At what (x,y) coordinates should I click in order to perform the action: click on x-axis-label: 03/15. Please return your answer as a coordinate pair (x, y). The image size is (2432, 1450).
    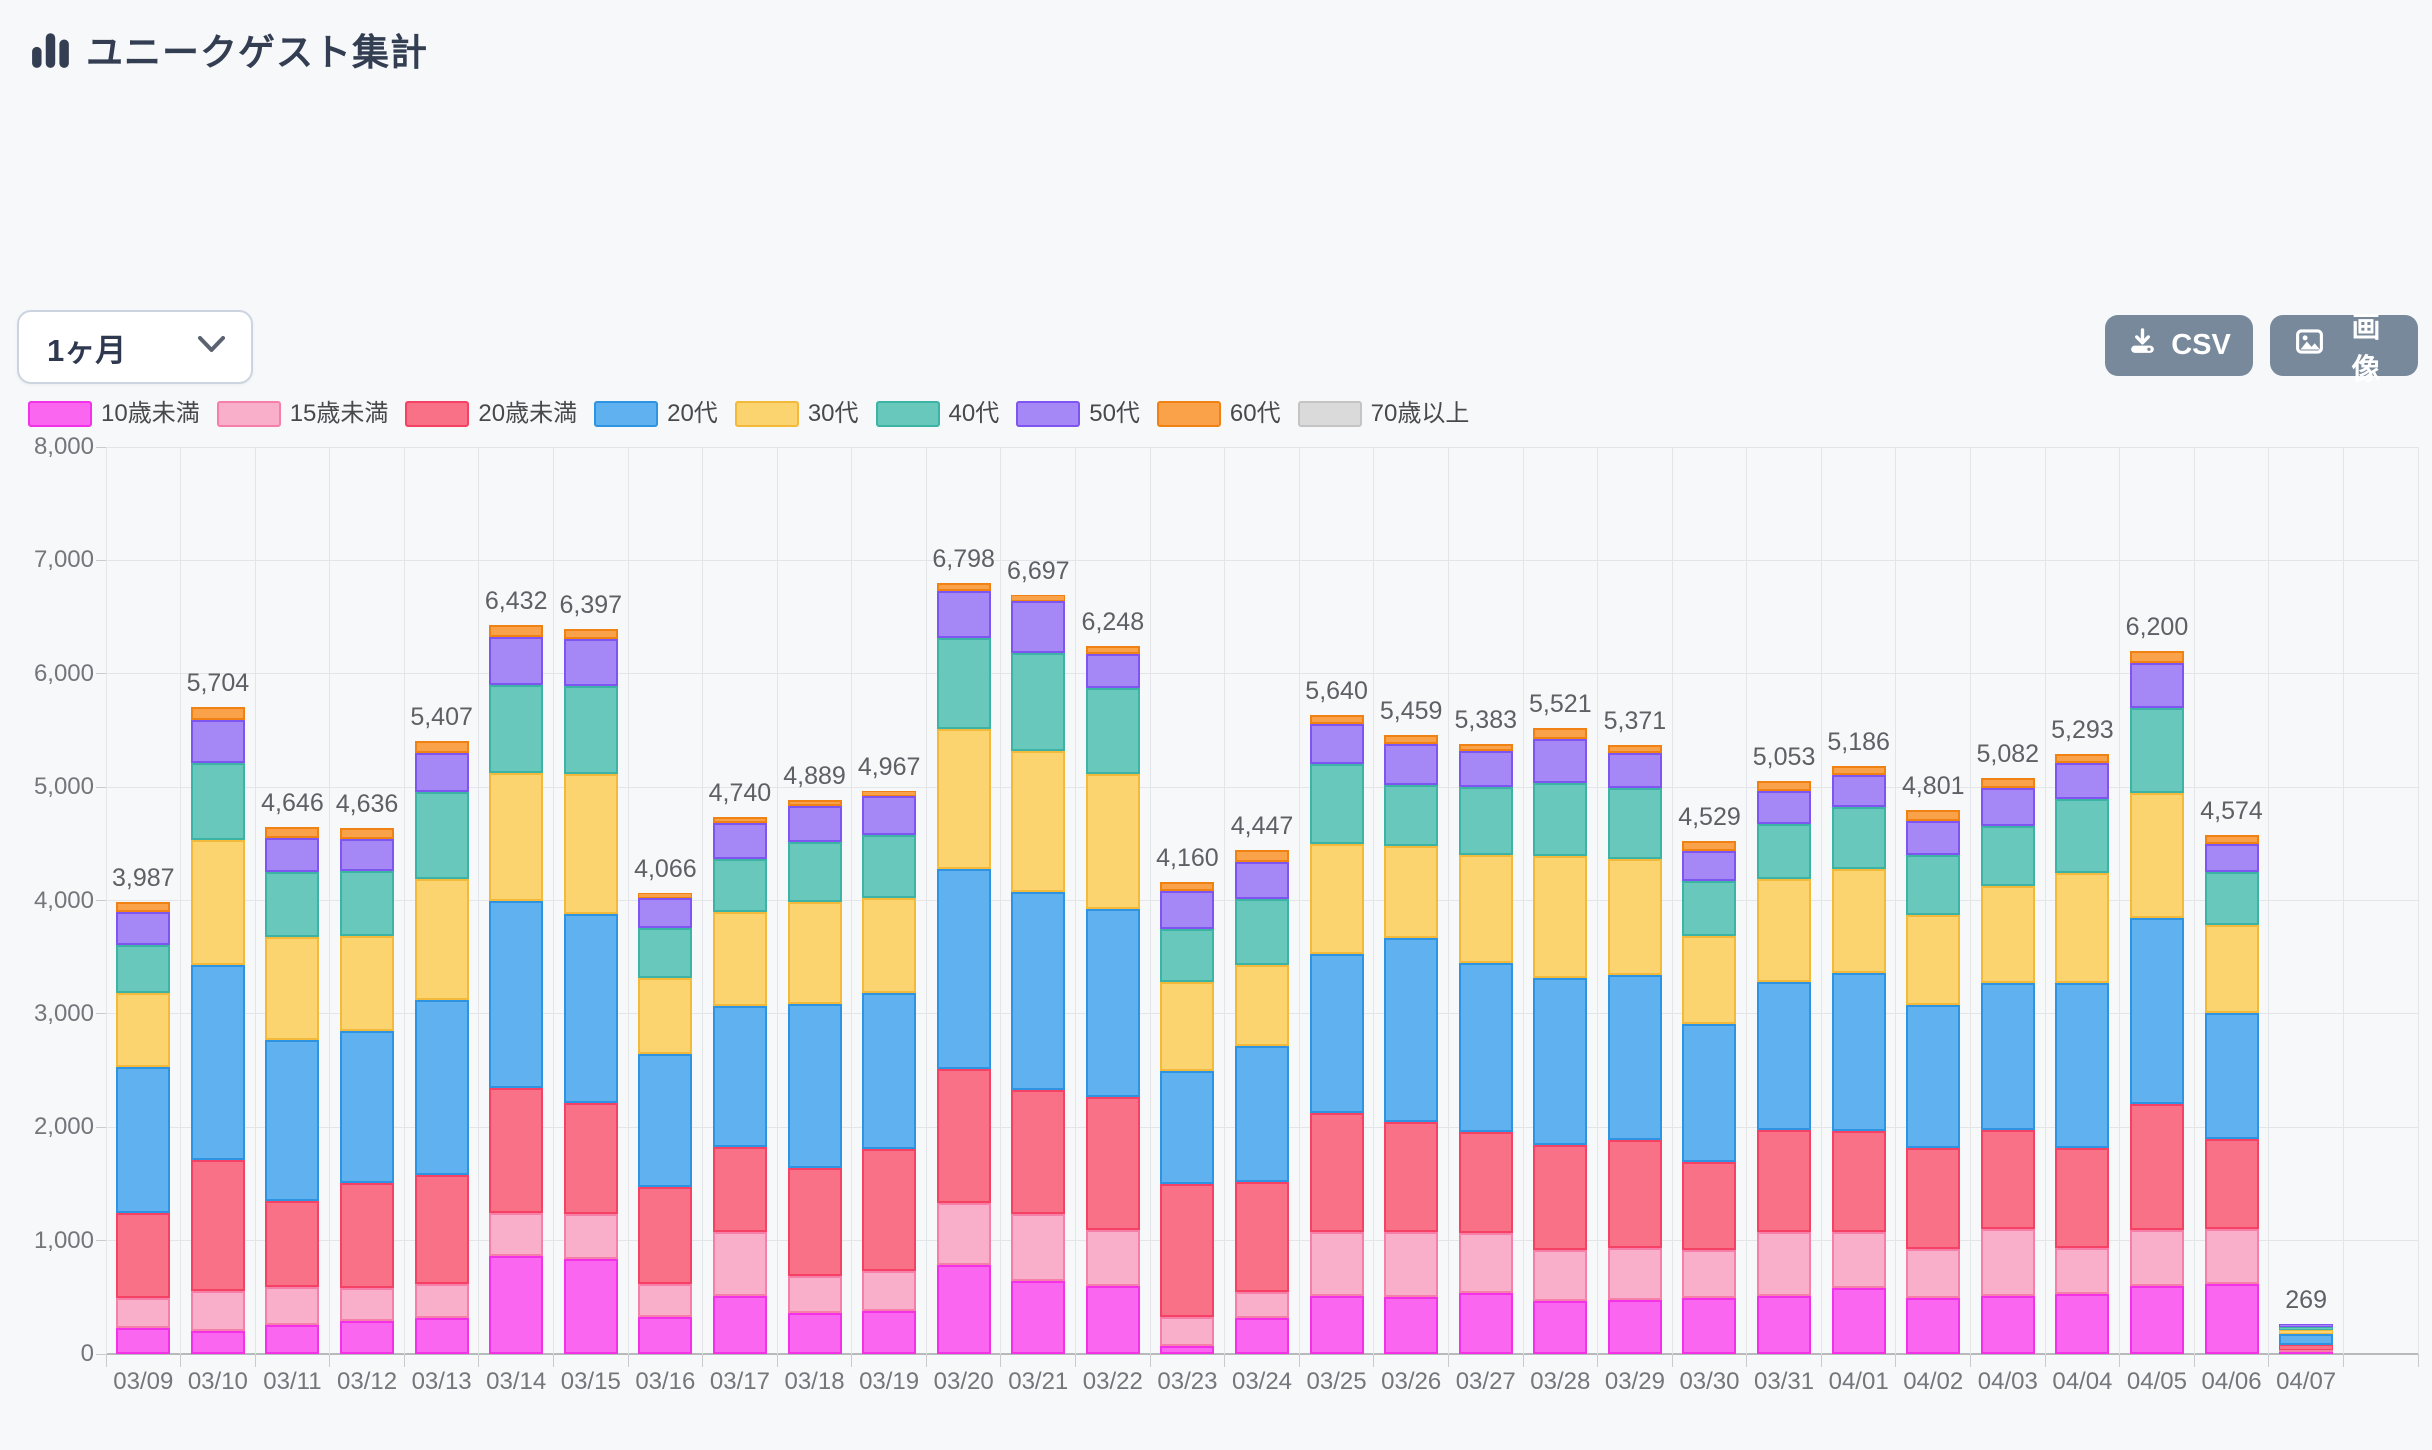
    Looking at the image, I should click on (590, 1381).